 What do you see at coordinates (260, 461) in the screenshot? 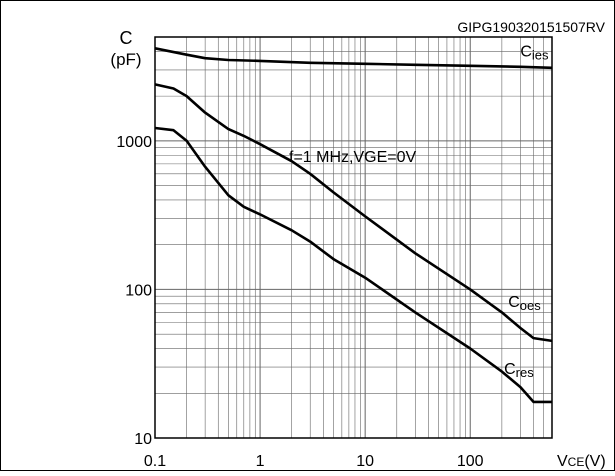
I see `x-tick-label: 1` at bounding box center [260, 461].